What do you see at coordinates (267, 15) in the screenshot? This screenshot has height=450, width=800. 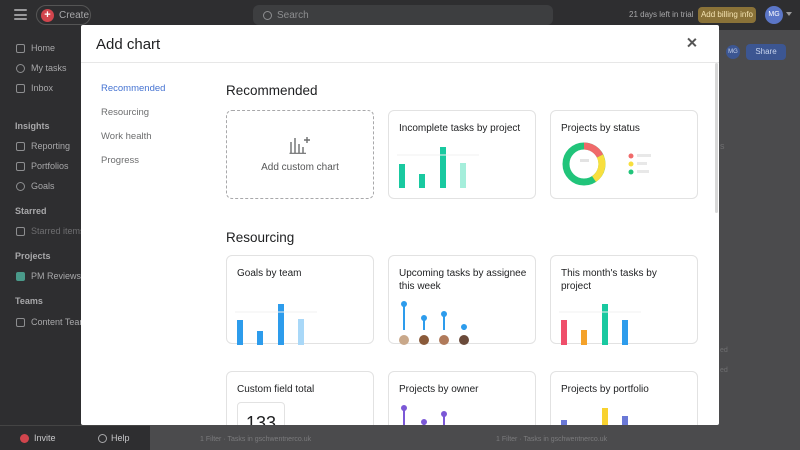 I see `search-icon` at bounding box center [267, 15].